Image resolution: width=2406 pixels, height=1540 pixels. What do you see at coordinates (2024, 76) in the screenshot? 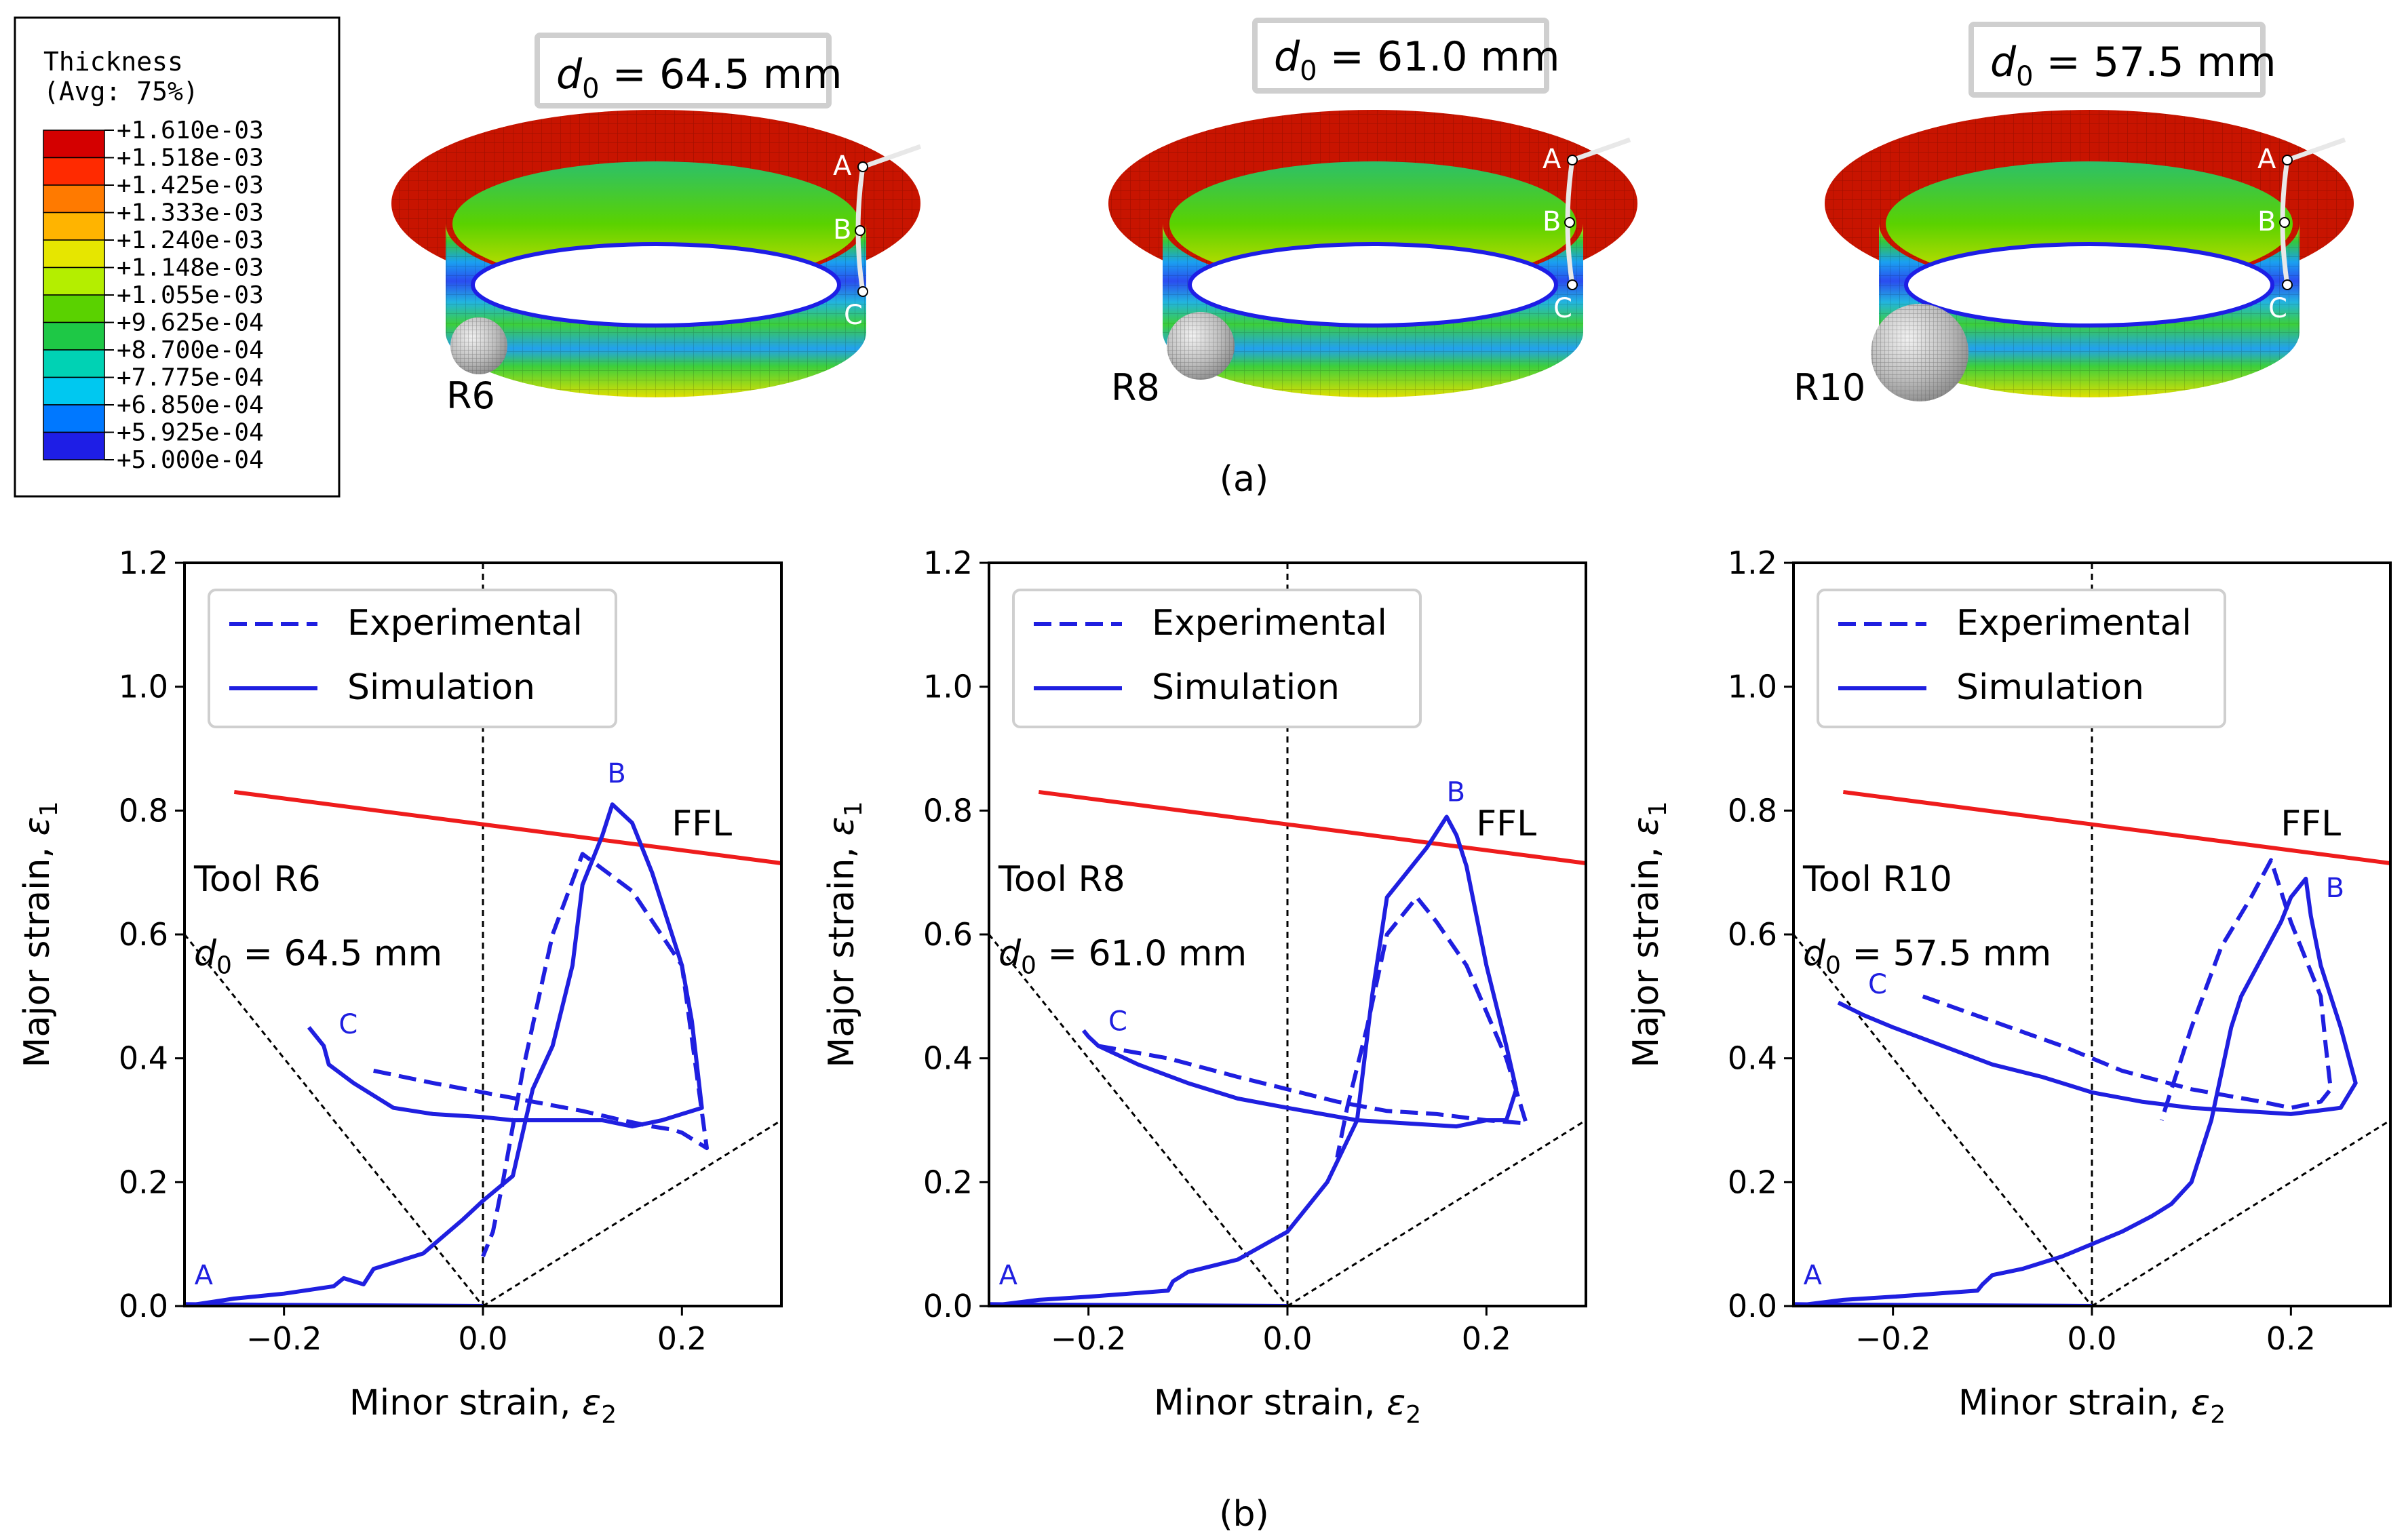
I see `specimen-label-sub: 0` at bounding box center [2024, 76].